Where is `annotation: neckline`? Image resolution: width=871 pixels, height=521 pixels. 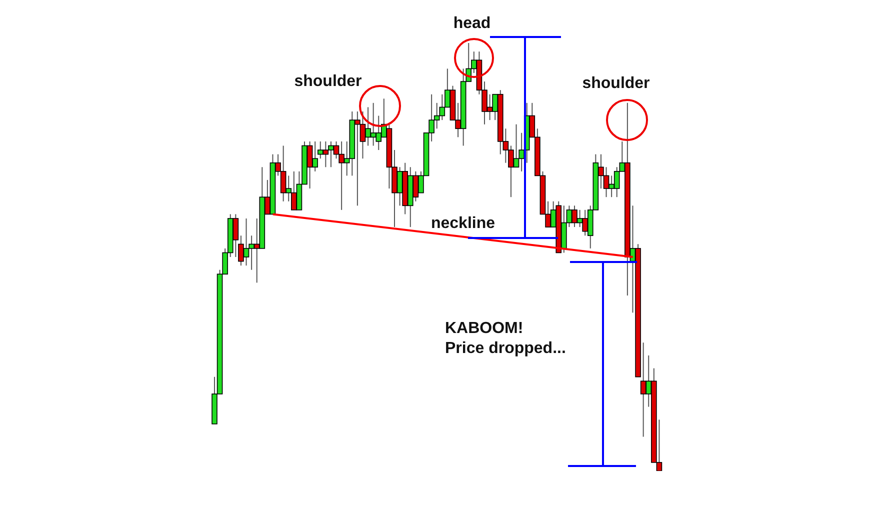
annotation: neckline is located at coordinates (463, 223).